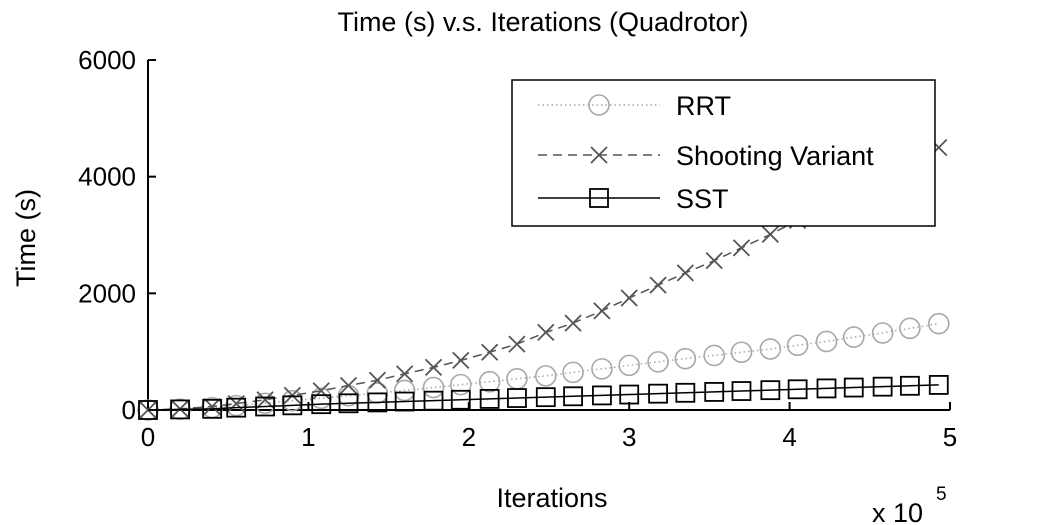  Describe the element at coordinates (107, 60) in the screenshot. I see `y-tick-label: 6000` at that location.